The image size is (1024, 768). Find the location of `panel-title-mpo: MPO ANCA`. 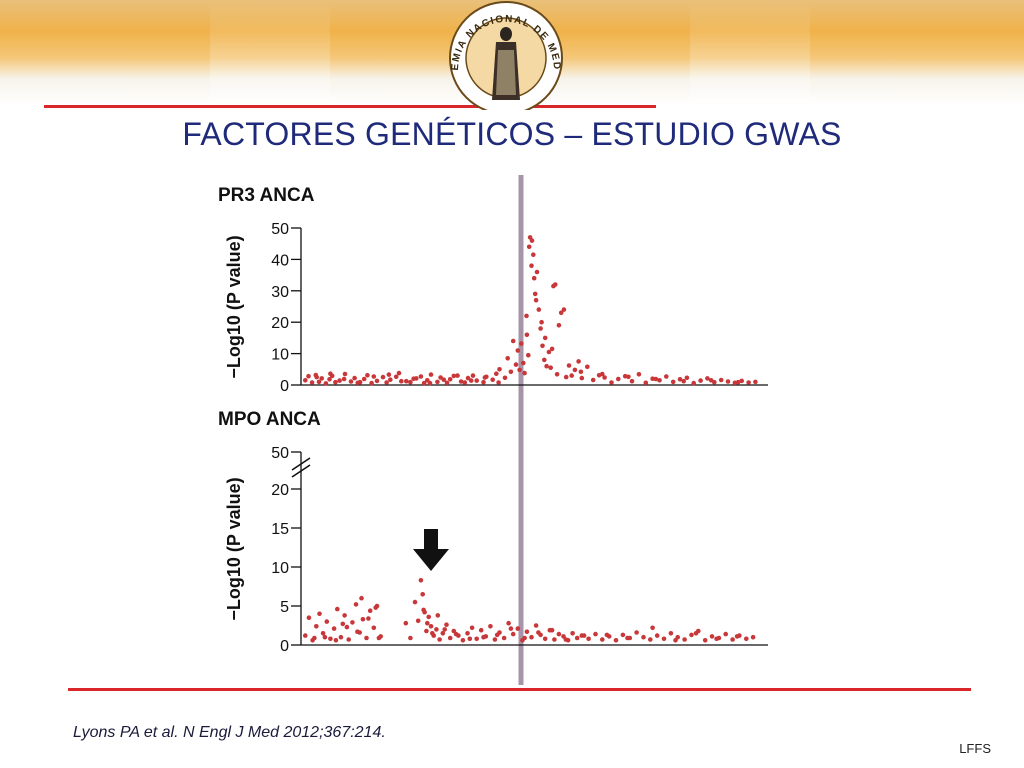

panel-title-mpo: MPO ANCA is located at coordinates (269, 419).